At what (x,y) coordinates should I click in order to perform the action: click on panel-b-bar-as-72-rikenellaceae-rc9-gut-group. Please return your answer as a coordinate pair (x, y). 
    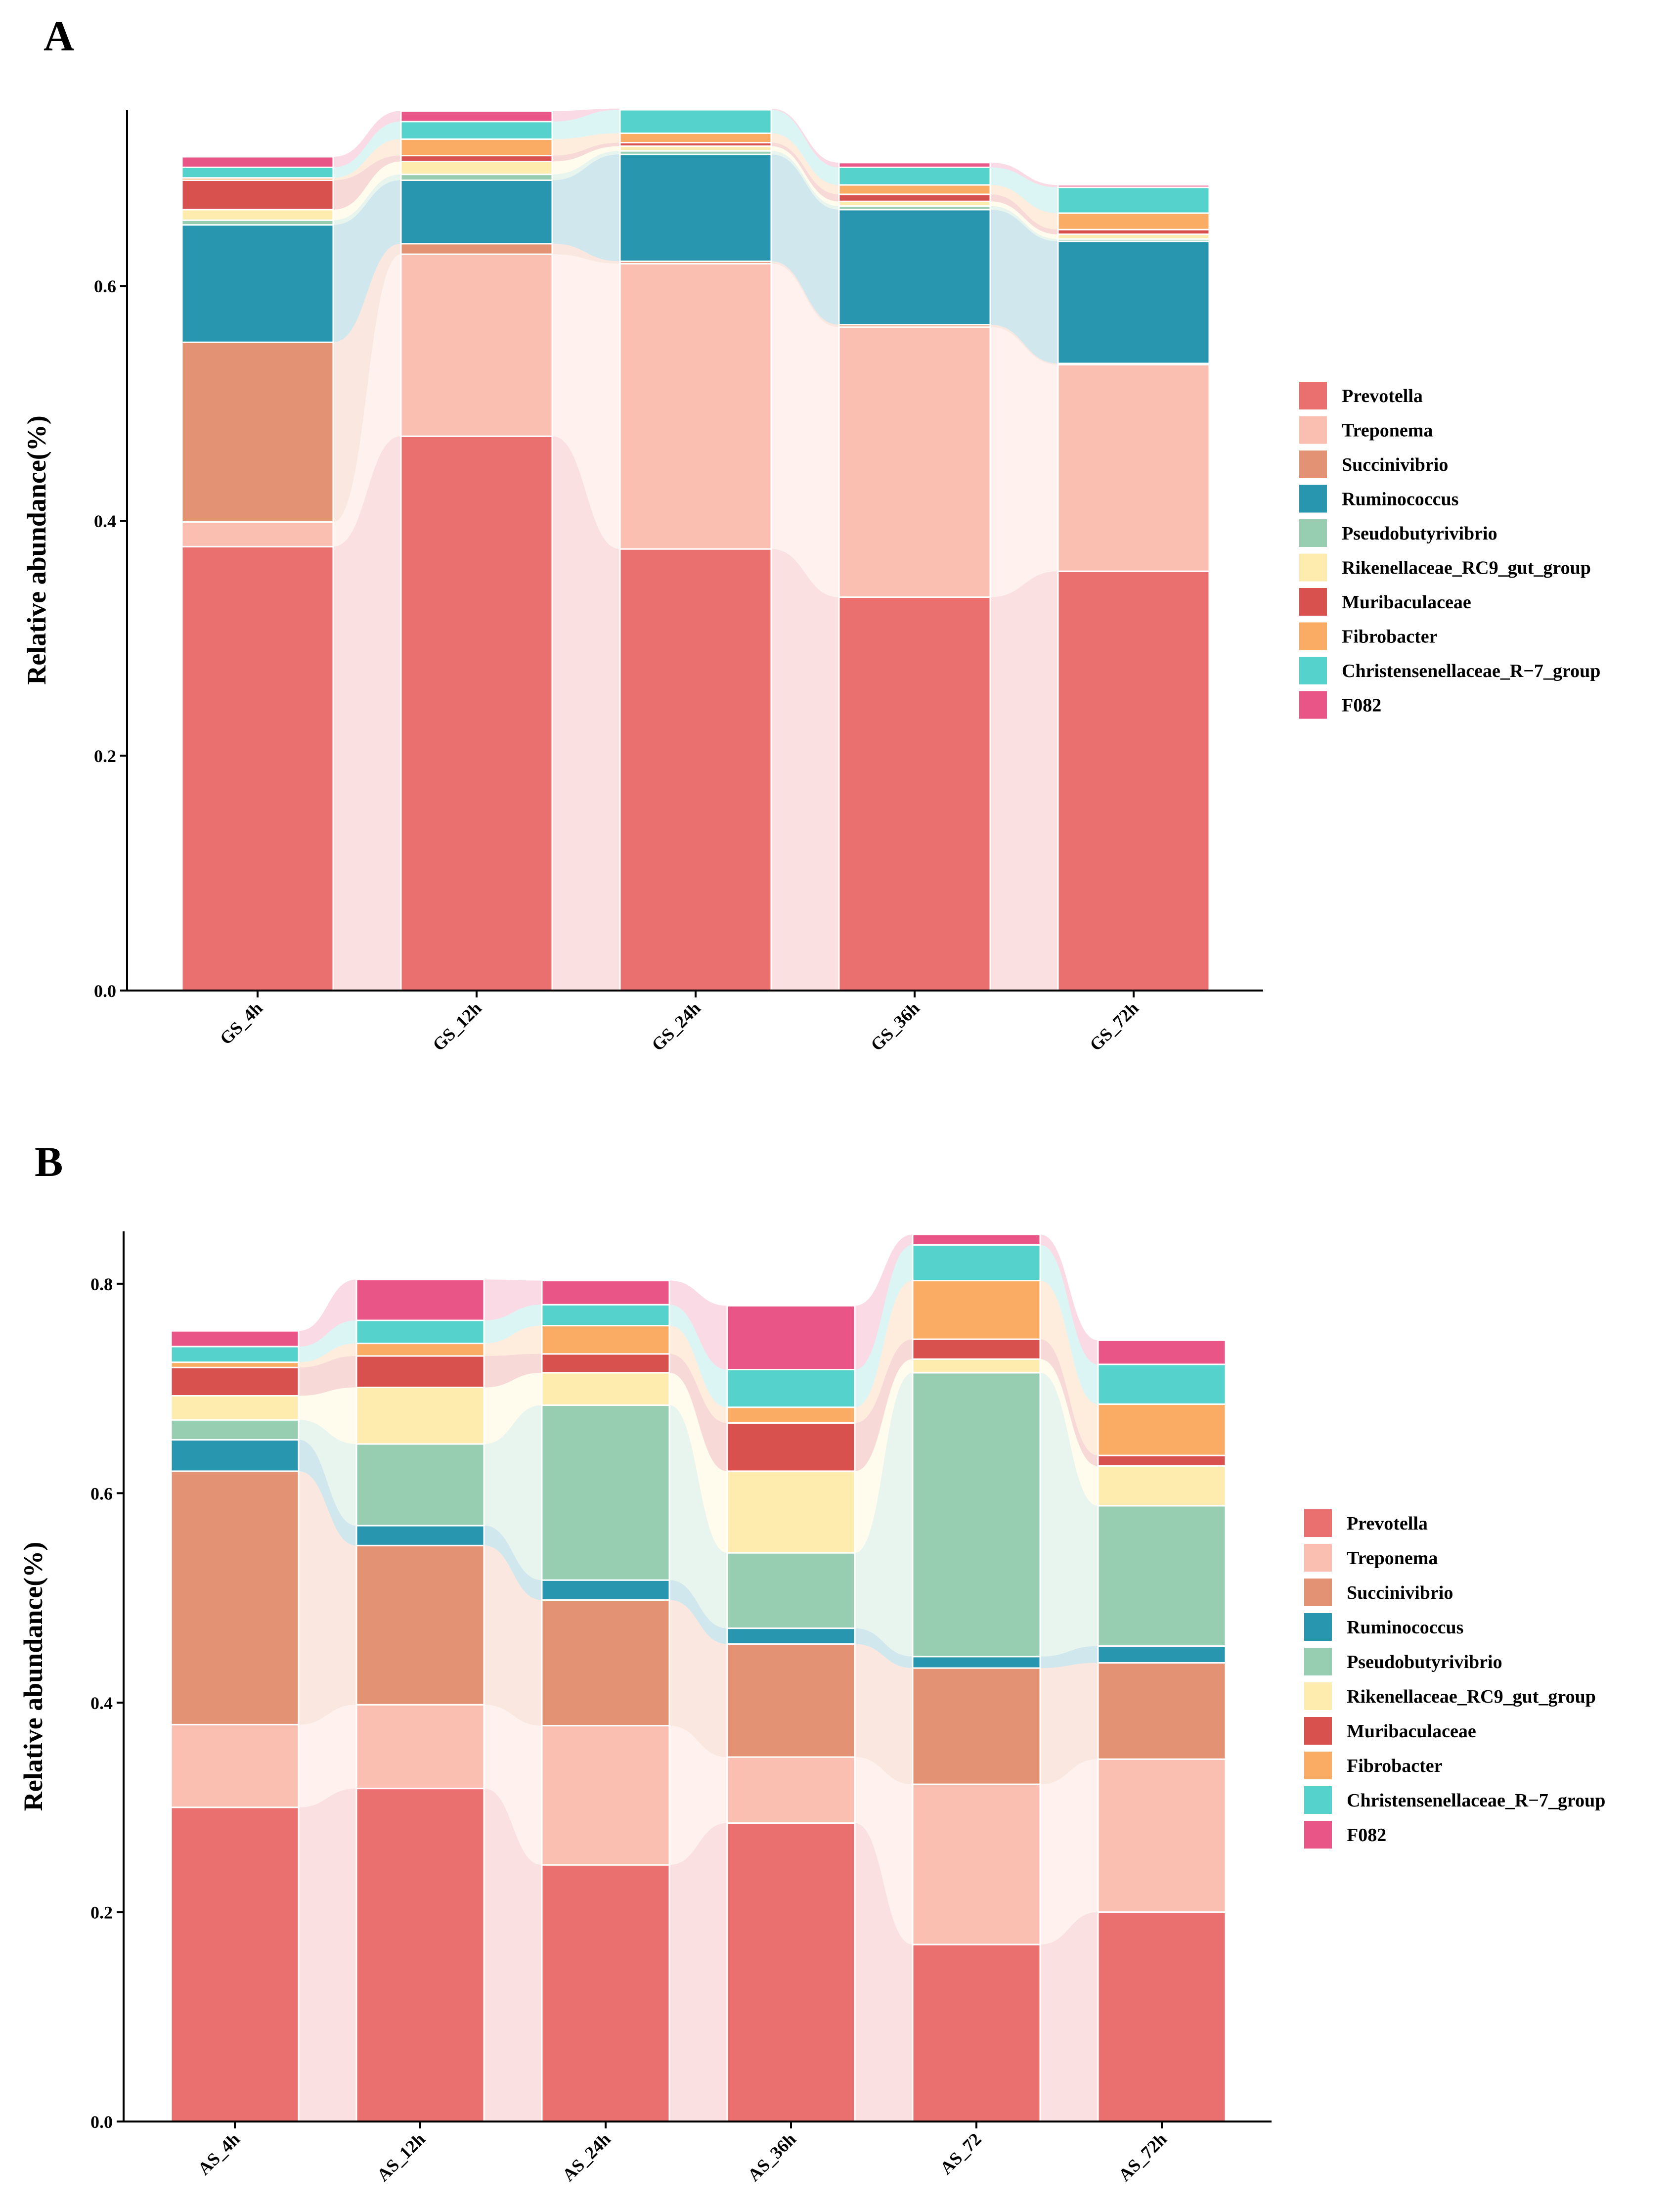
    Looking at the image, I should click on (976, 1366).